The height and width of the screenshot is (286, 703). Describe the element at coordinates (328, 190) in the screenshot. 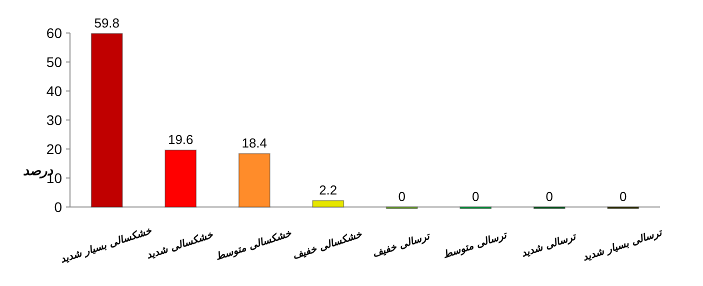

I see `data-label: 2.2` at that location.